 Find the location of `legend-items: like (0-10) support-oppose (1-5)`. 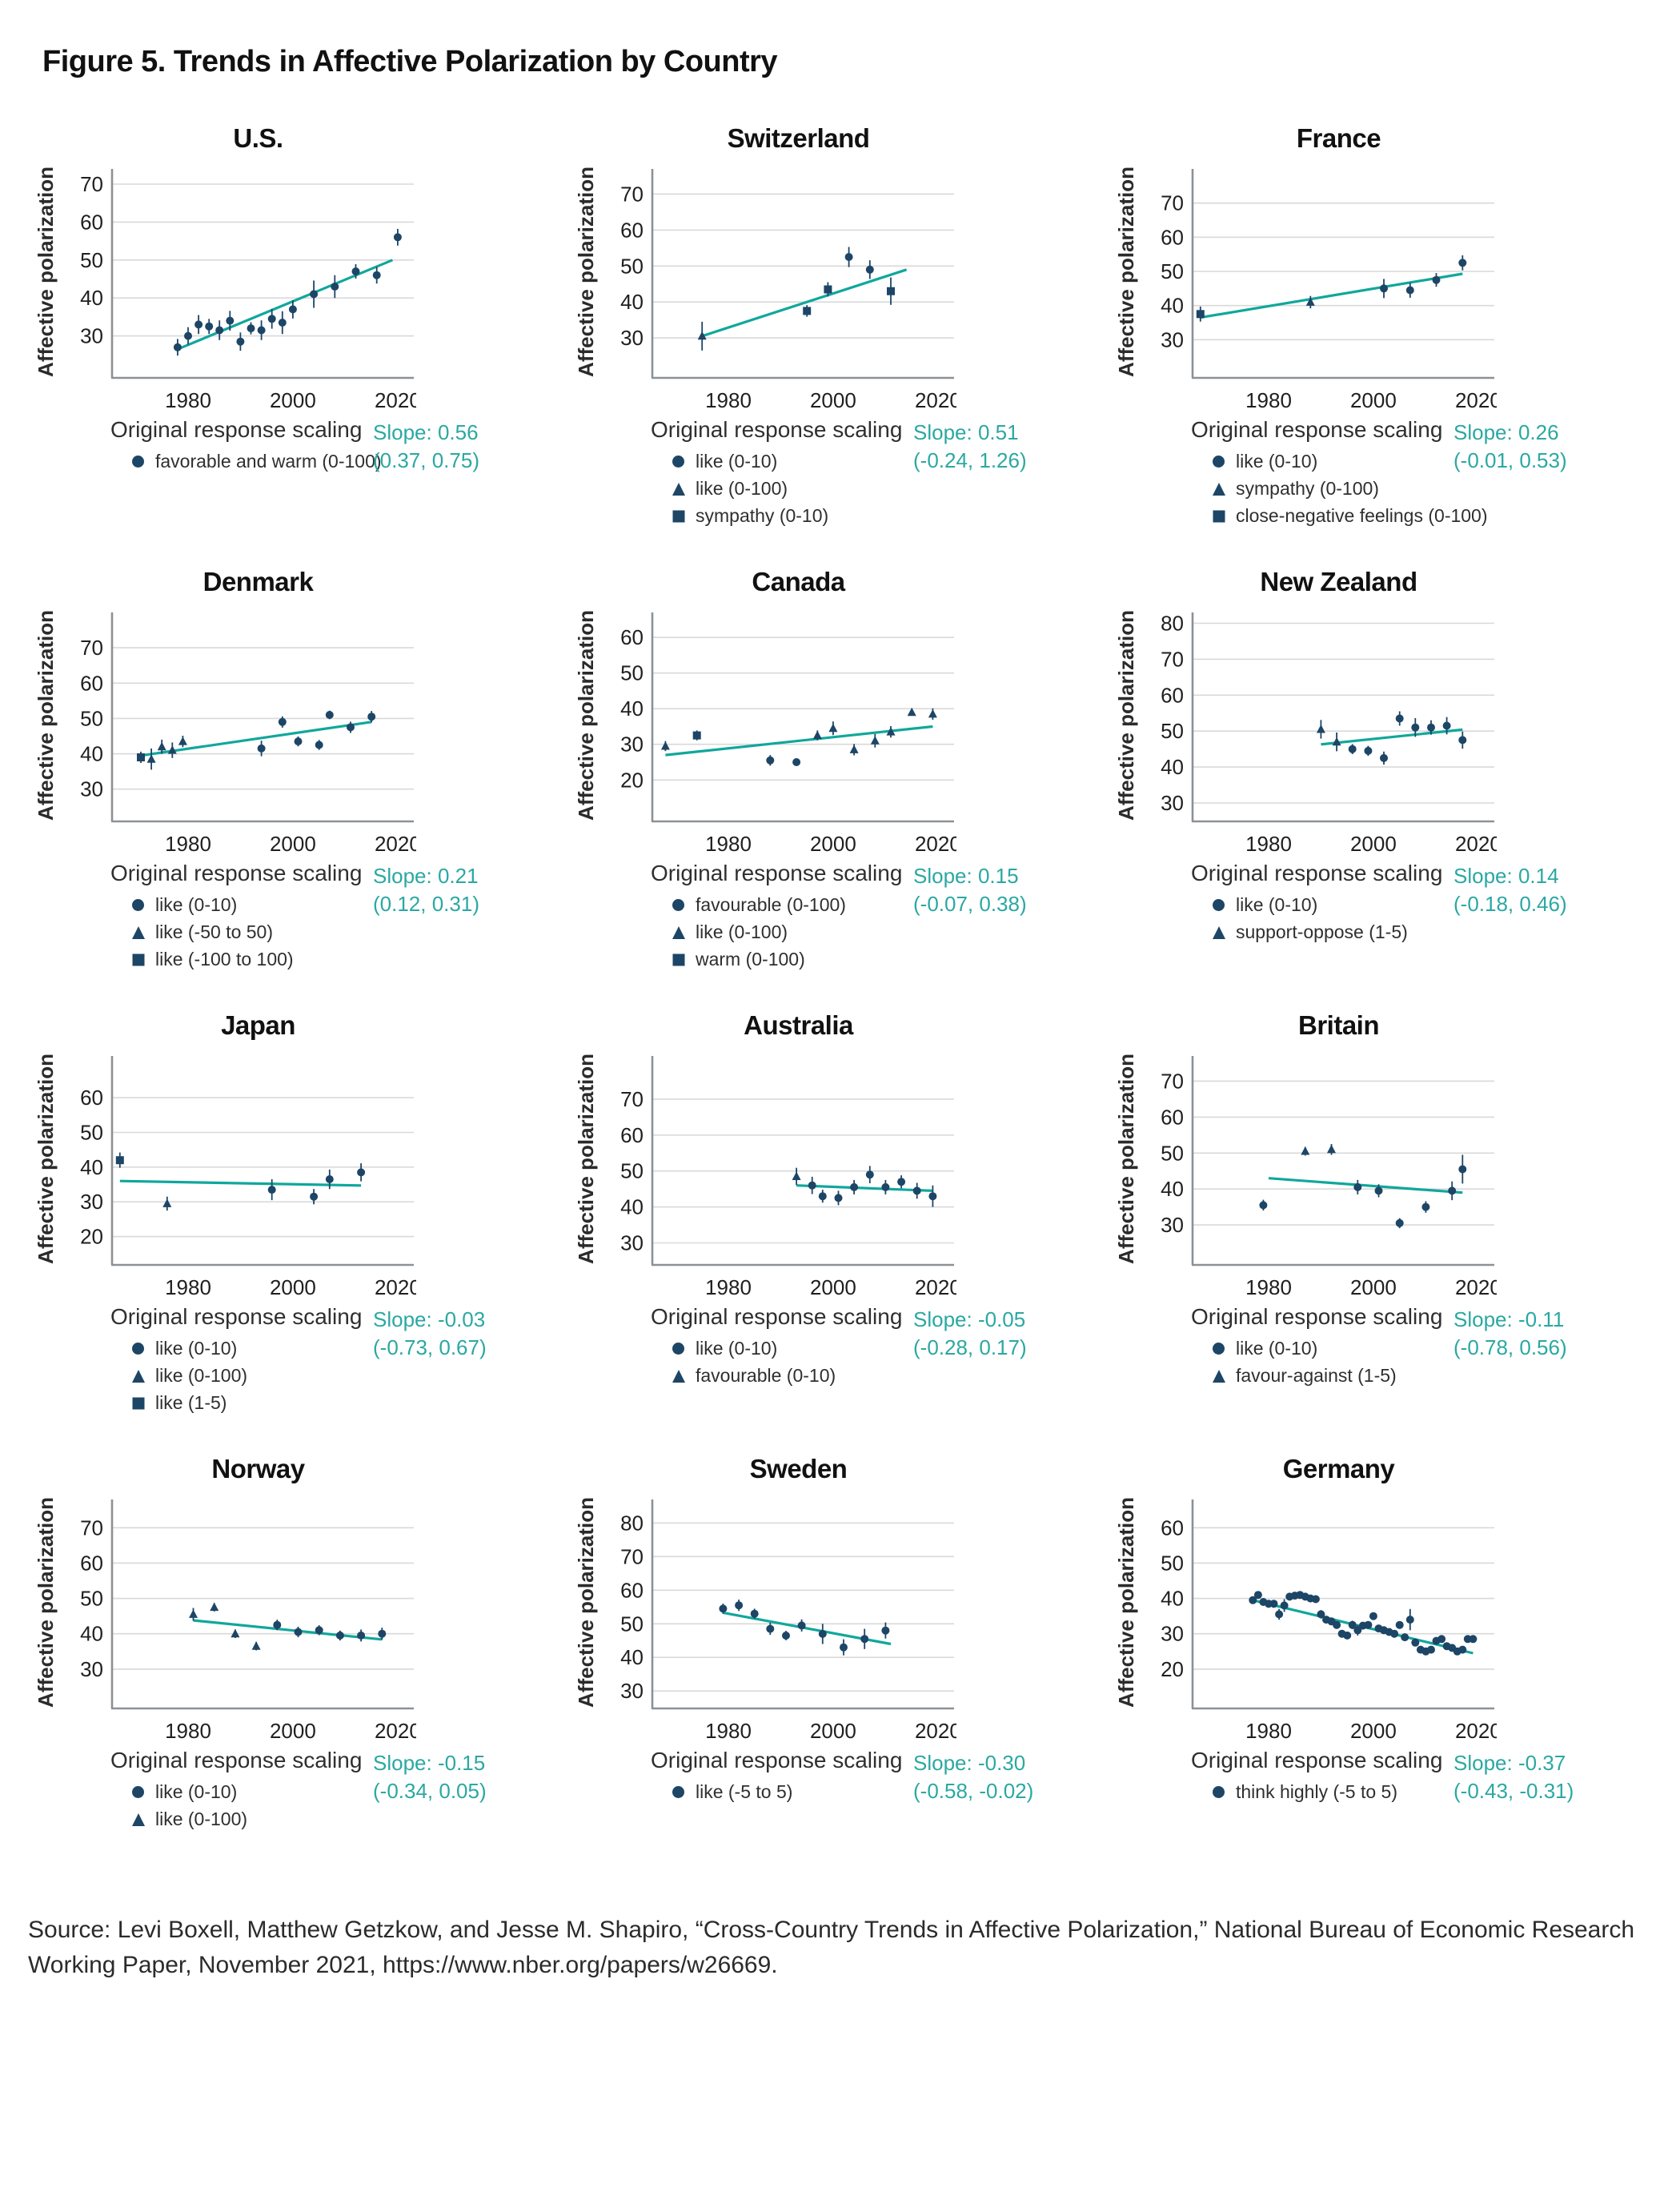

legend-items: like (0-10) support-oppose (1-5) is located at coordinates (1428, 919).